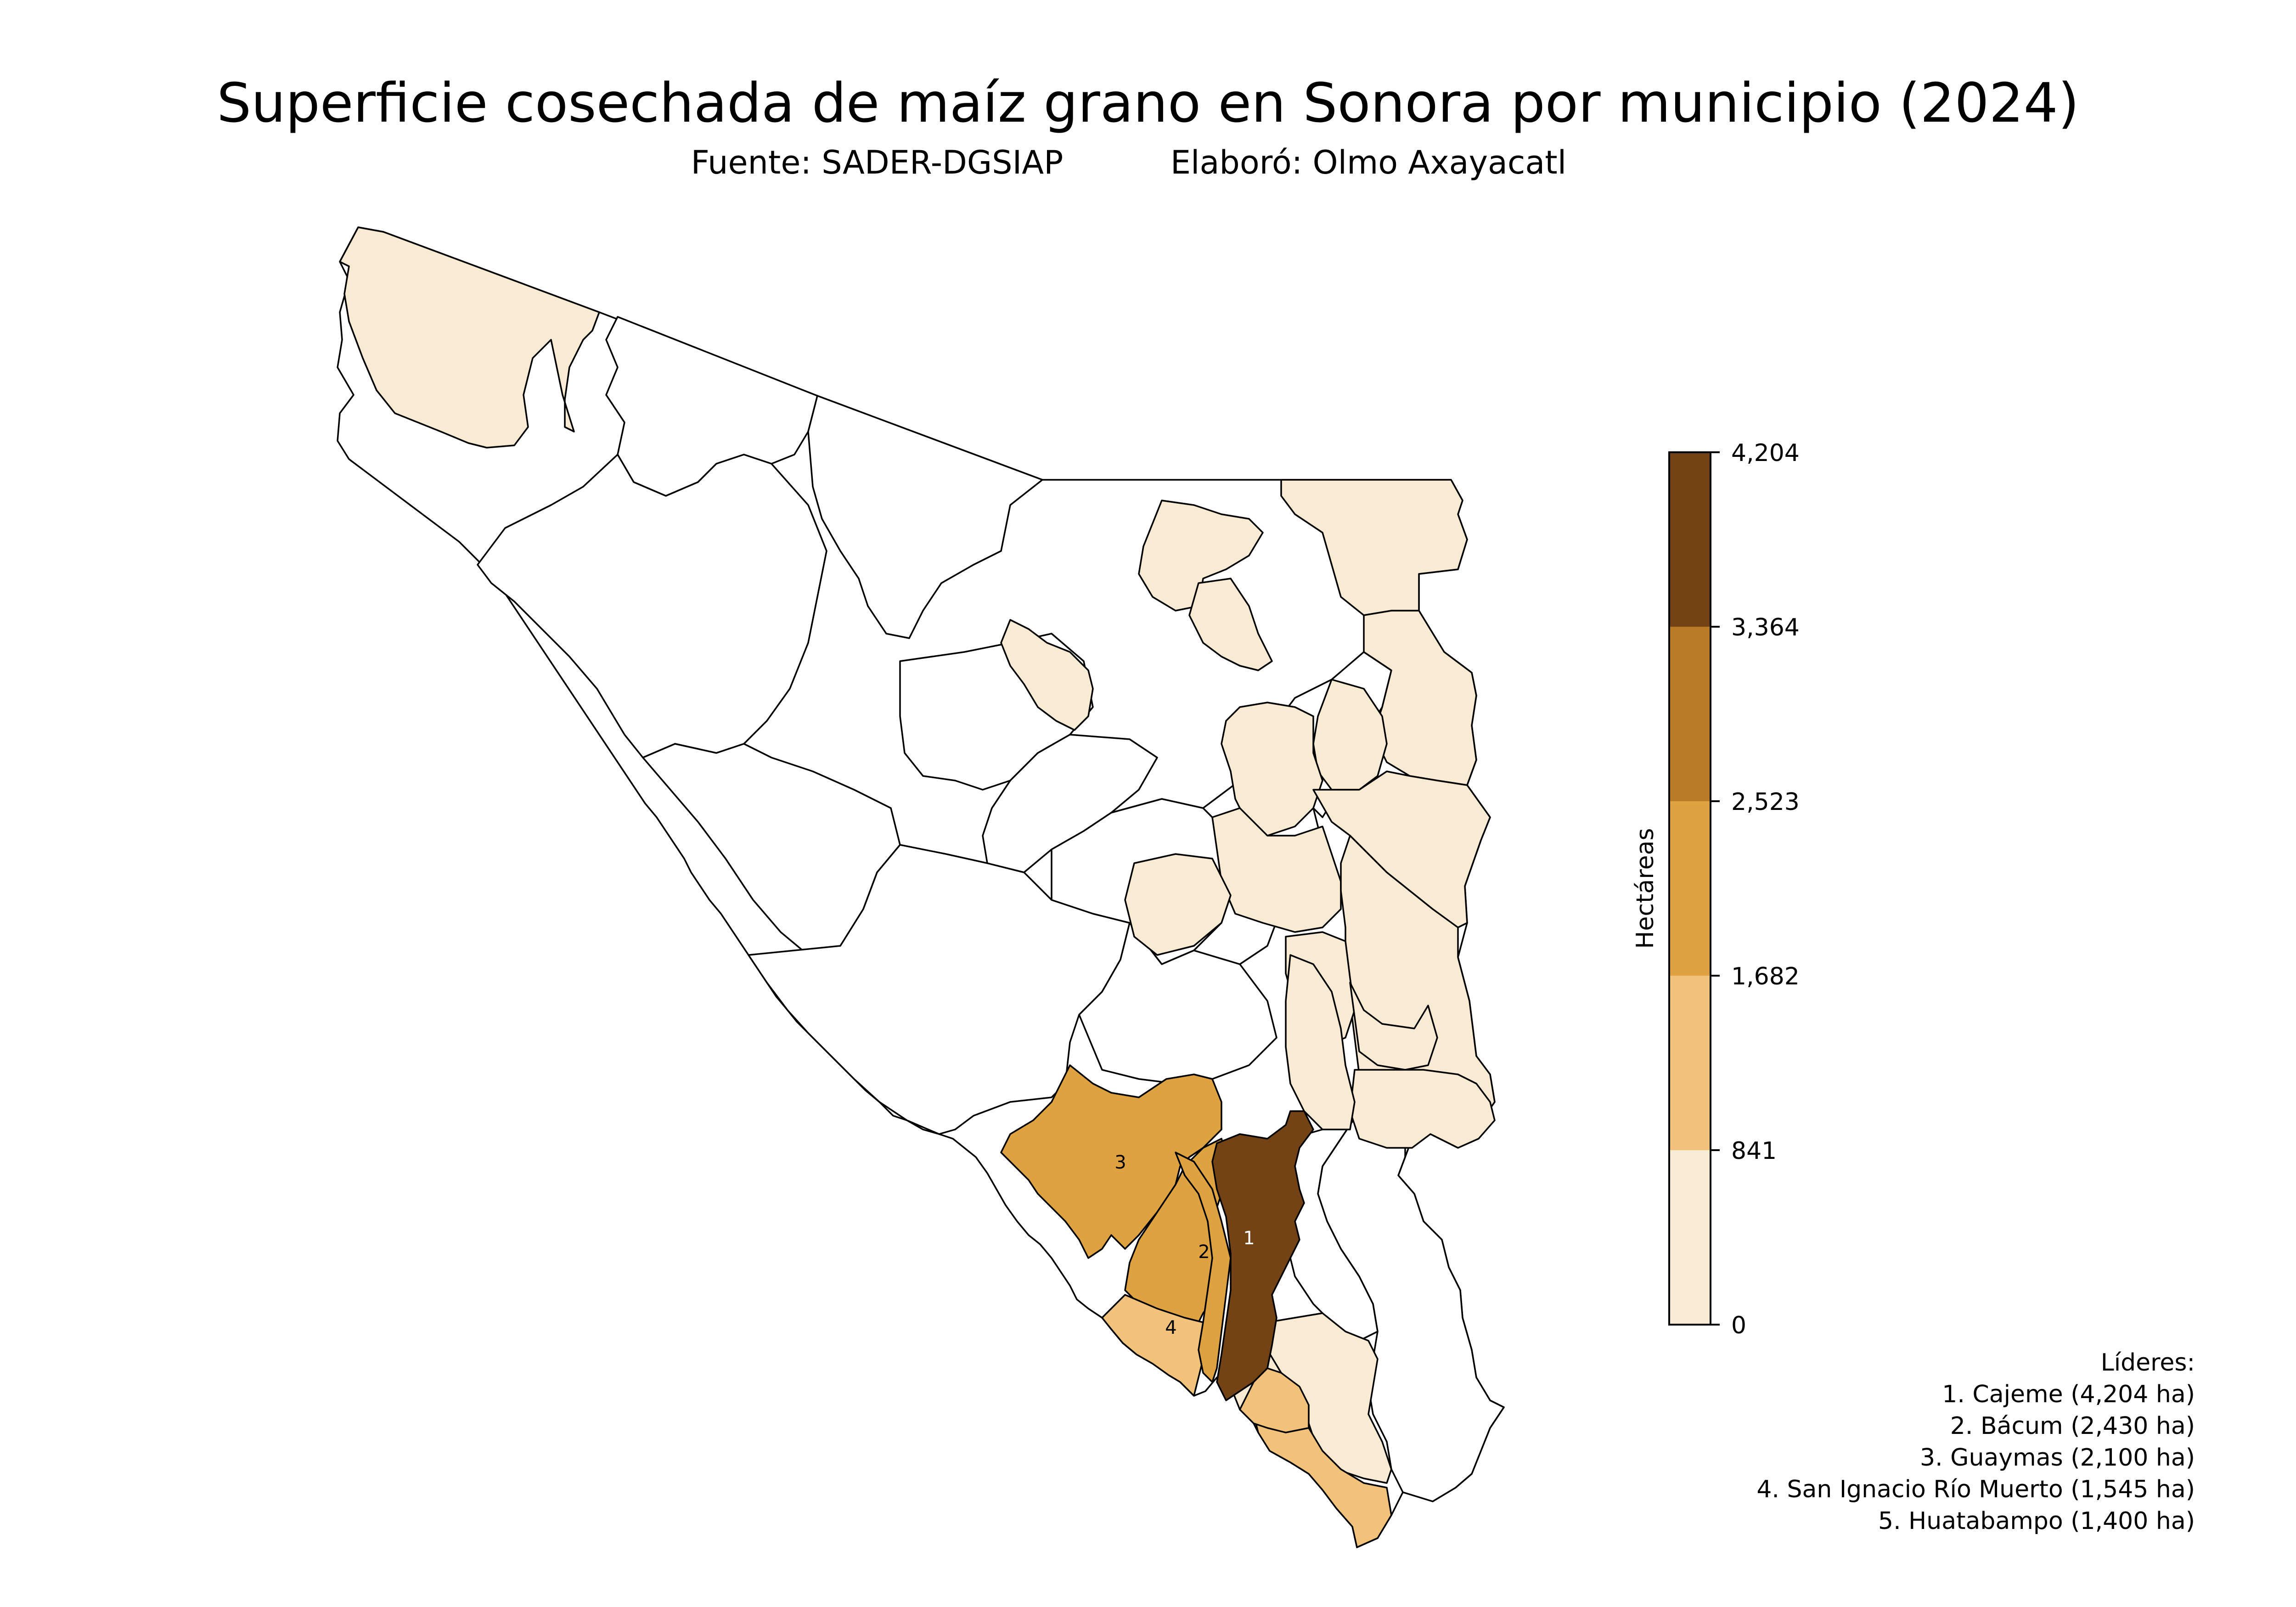 The width and height of the screenshot is (2296, 1607). I want to click on municipality-north-fronteras, so click(1201, 556).